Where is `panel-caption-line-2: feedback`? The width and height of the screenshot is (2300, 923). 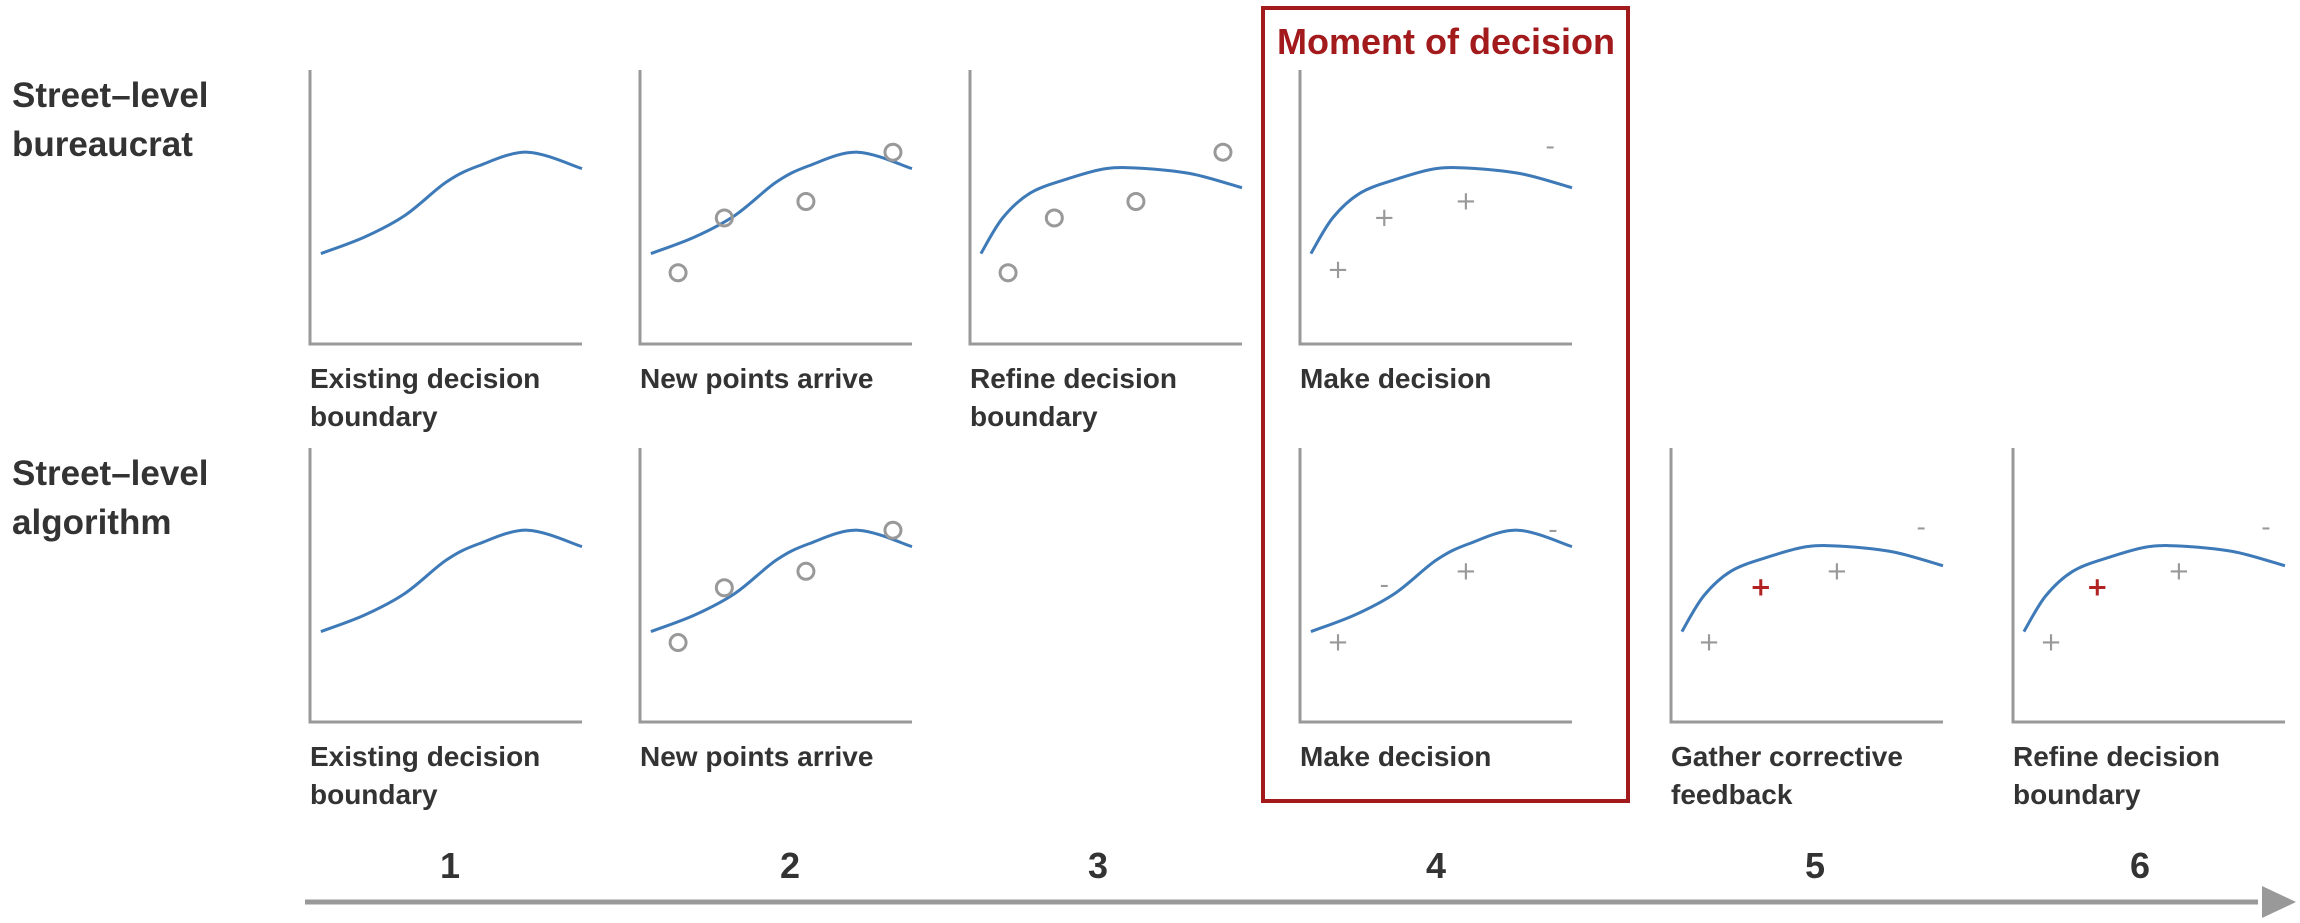
panel-caption-line-2: feedback is located at coordinates (1732, 794).